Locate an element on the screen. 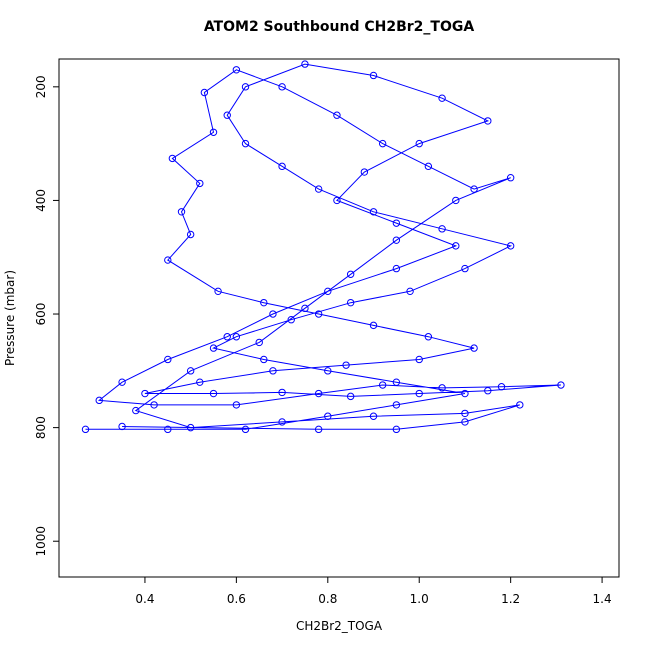 This screenshot has width=650, height=654. x-tick-label: 0.6 is located at coordinates (236, 599).